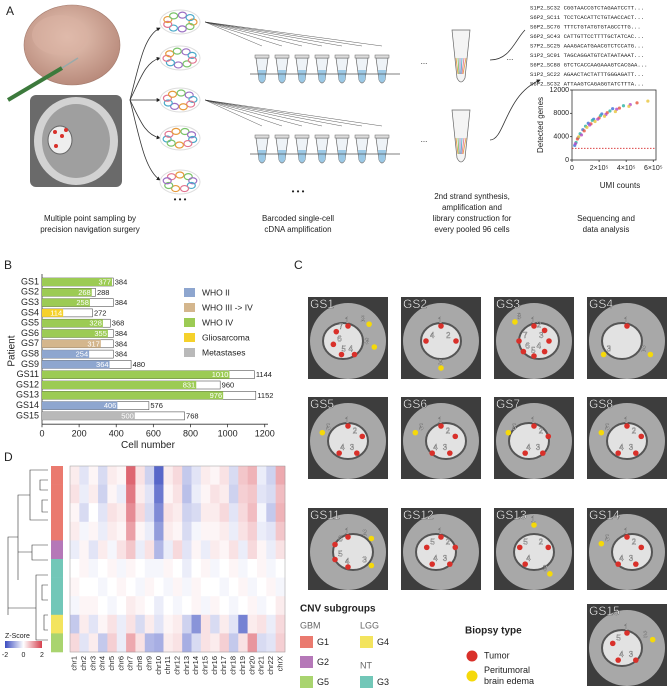  Describe the element at coordinates (366, 665) in the screenshot. I see `legend-group: NT` at that location.